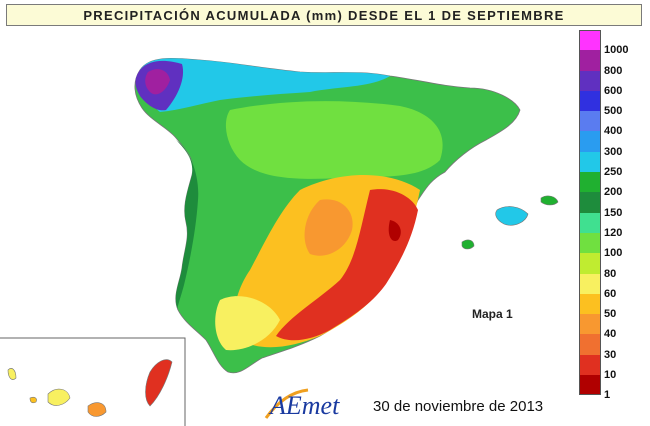  I want to click on logo-swoosh, so click(286, 403).